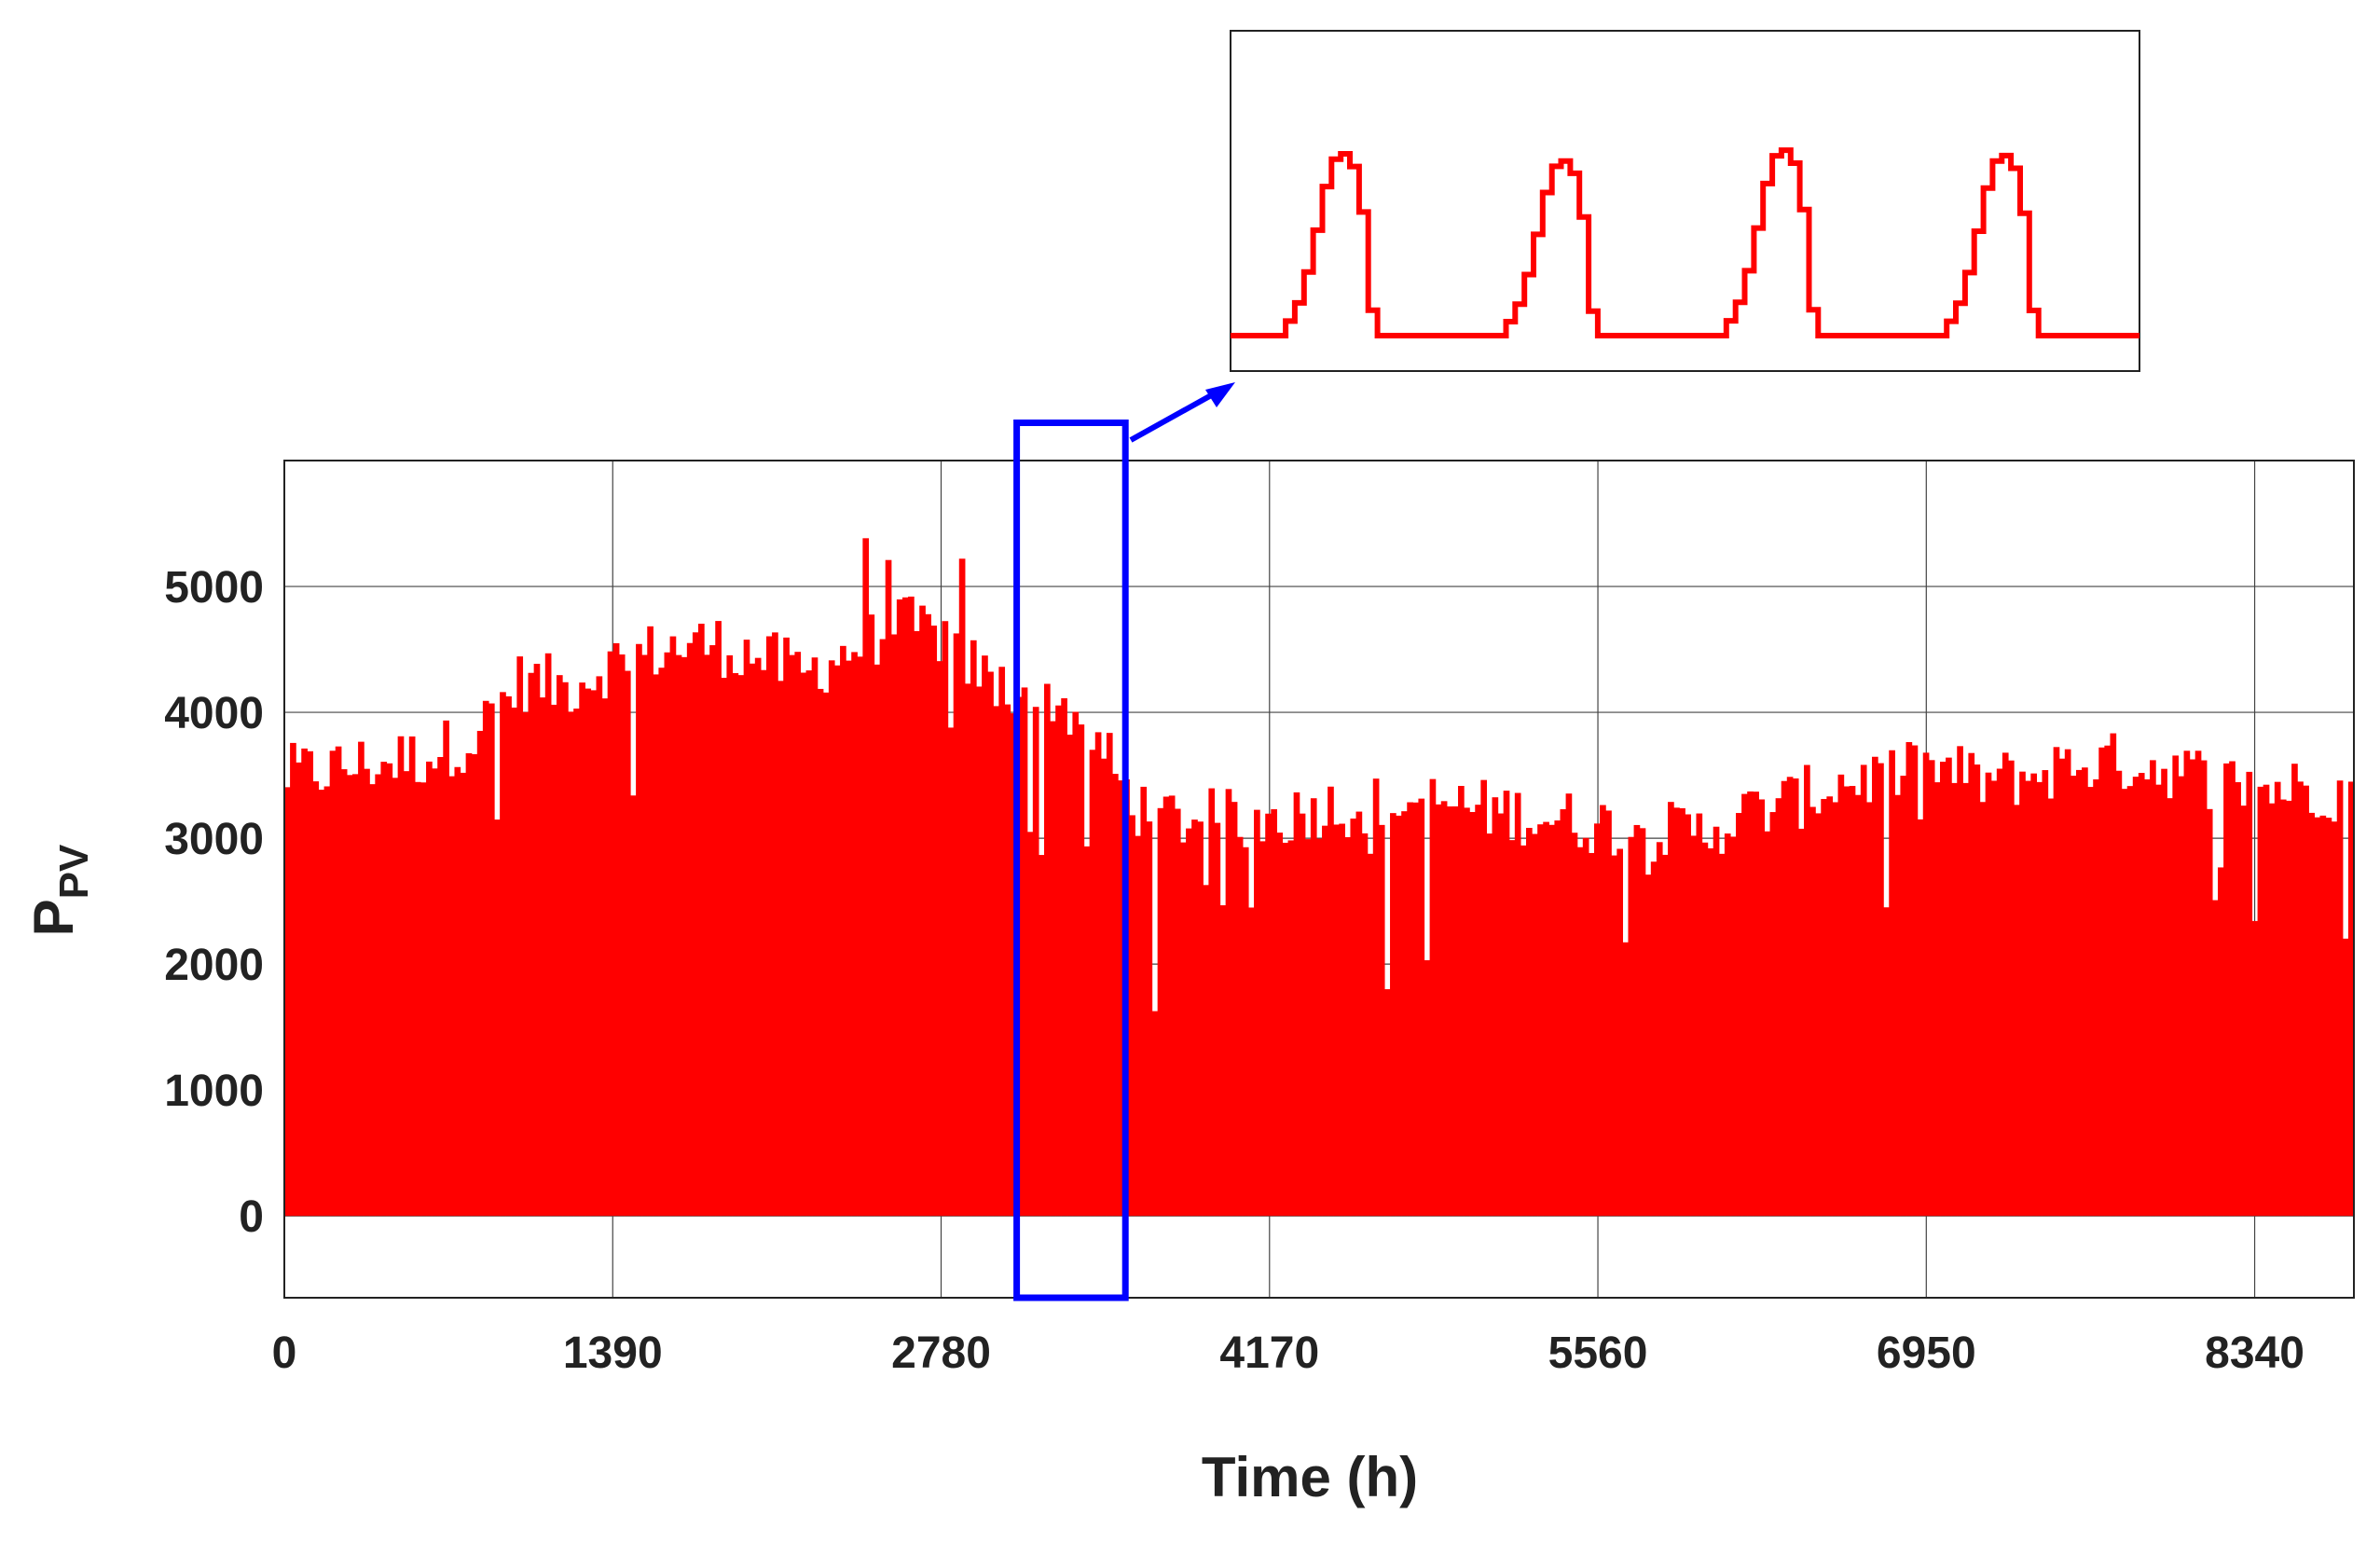 The width and height of the screenshot is (2380, 1542). I want to click on y-tick-label: 0, so click(251, 1217).